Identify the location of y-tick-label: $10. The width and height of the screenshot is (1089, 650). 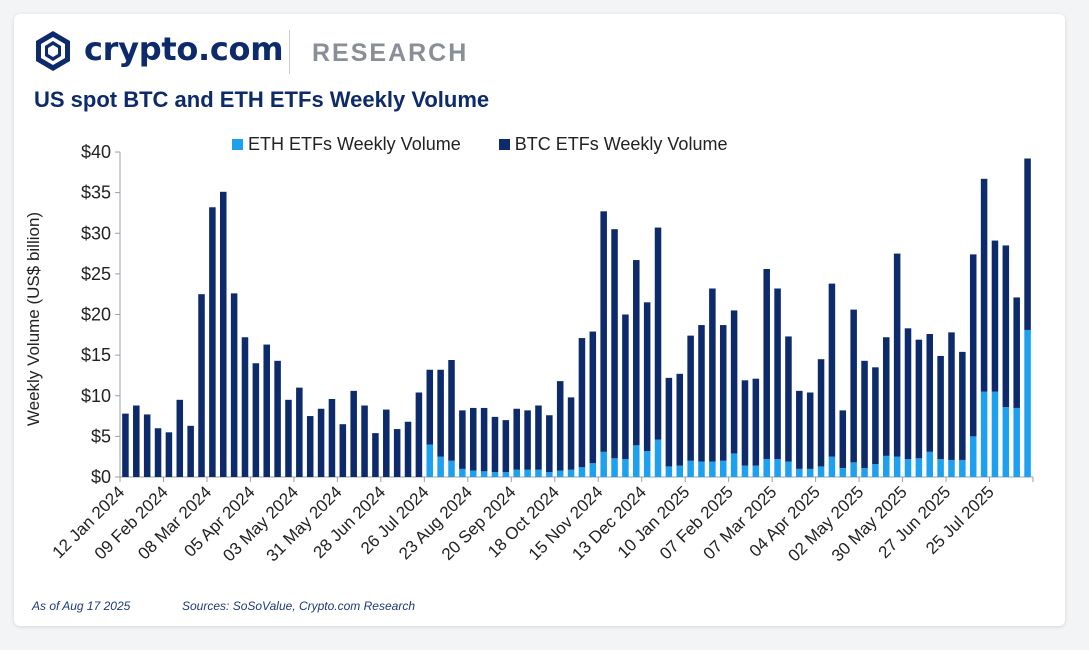
(96, 396).